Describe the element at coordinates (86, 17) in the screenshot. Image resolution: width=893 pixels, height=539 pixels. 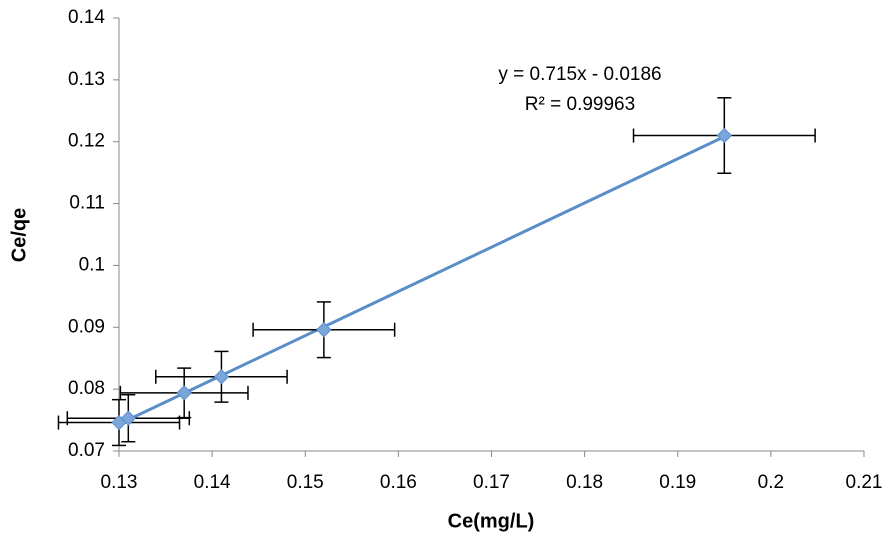
I see `y-tick-label: 0.14` at that location.